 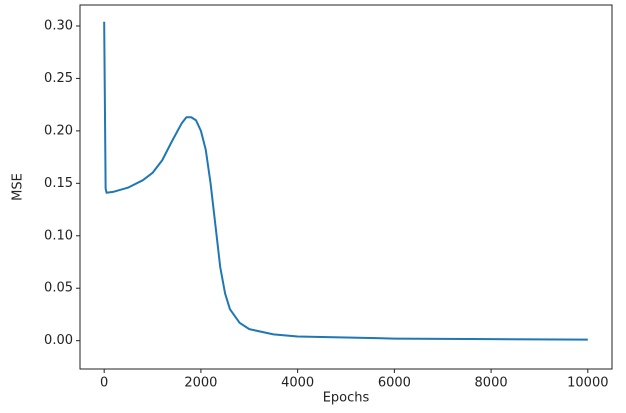 I want to click on y-tick-label: 0.00, so click(x=58, y=340).